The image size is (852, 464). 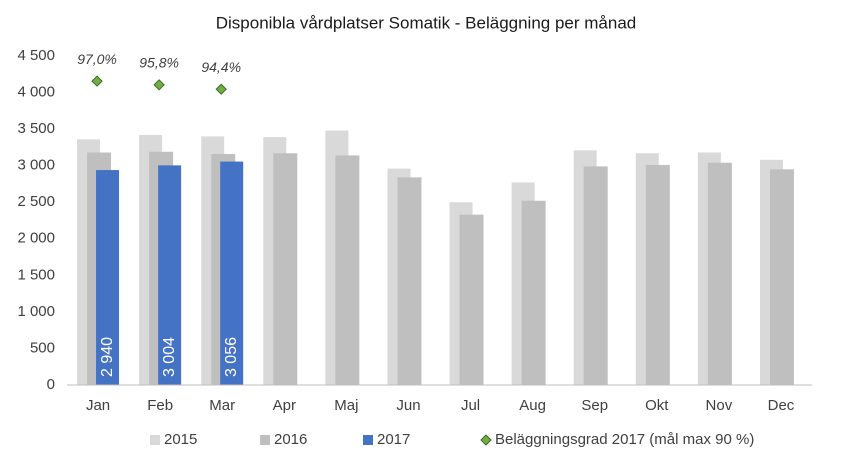 What do you see at coordinates (231, 357) in the screenshot?
I see `data-label: 3 056` at bounding box center [231, 357].